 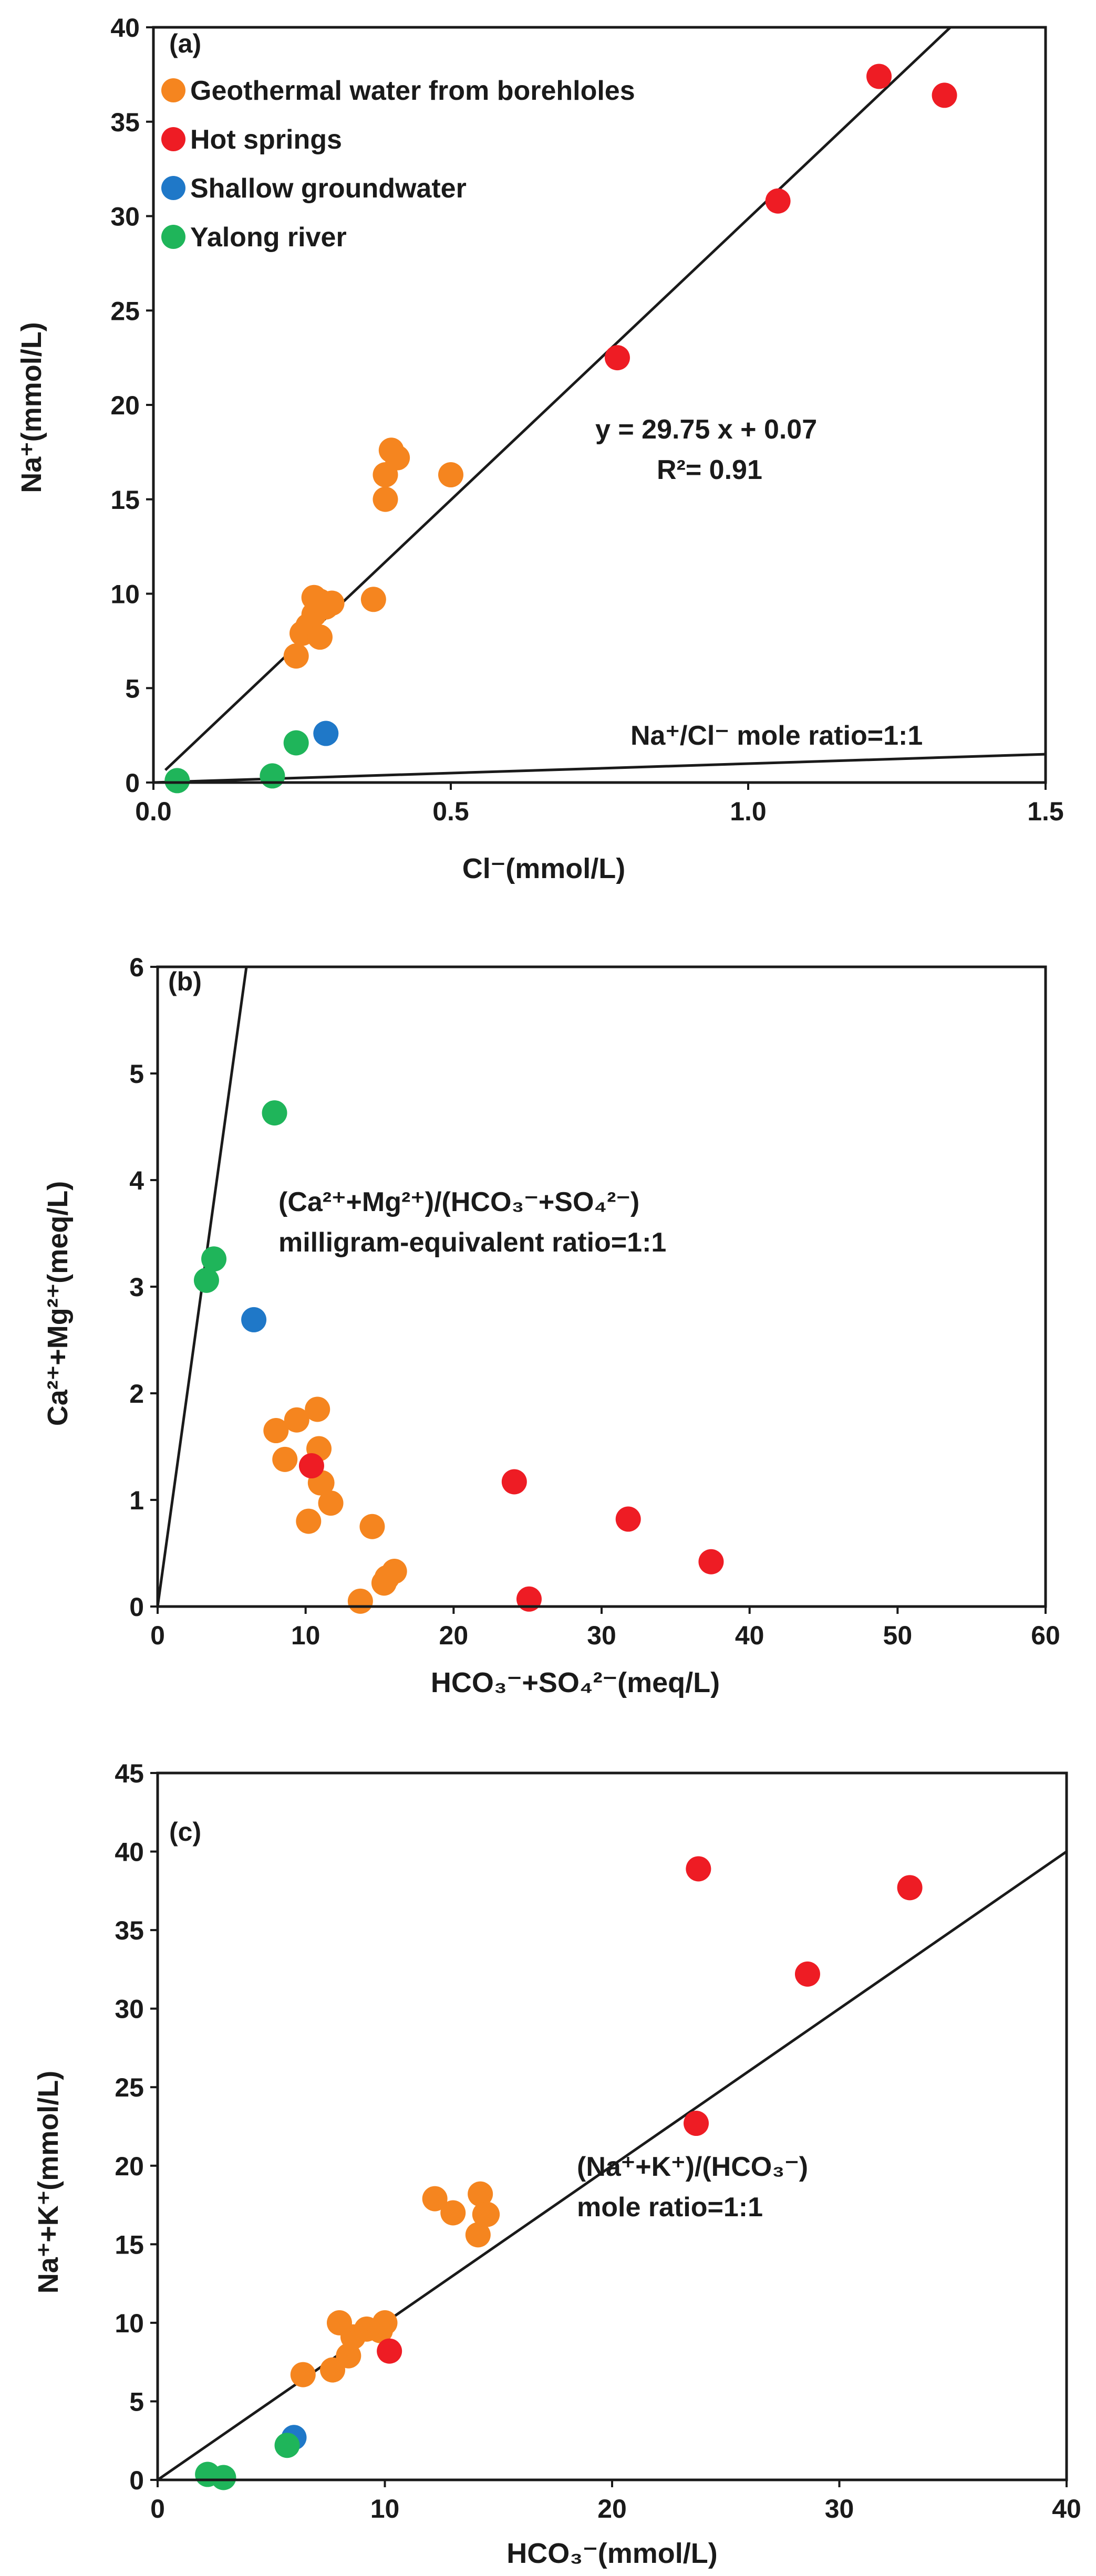 I want to click on panel-label: (b), so click(x=185, y=981).